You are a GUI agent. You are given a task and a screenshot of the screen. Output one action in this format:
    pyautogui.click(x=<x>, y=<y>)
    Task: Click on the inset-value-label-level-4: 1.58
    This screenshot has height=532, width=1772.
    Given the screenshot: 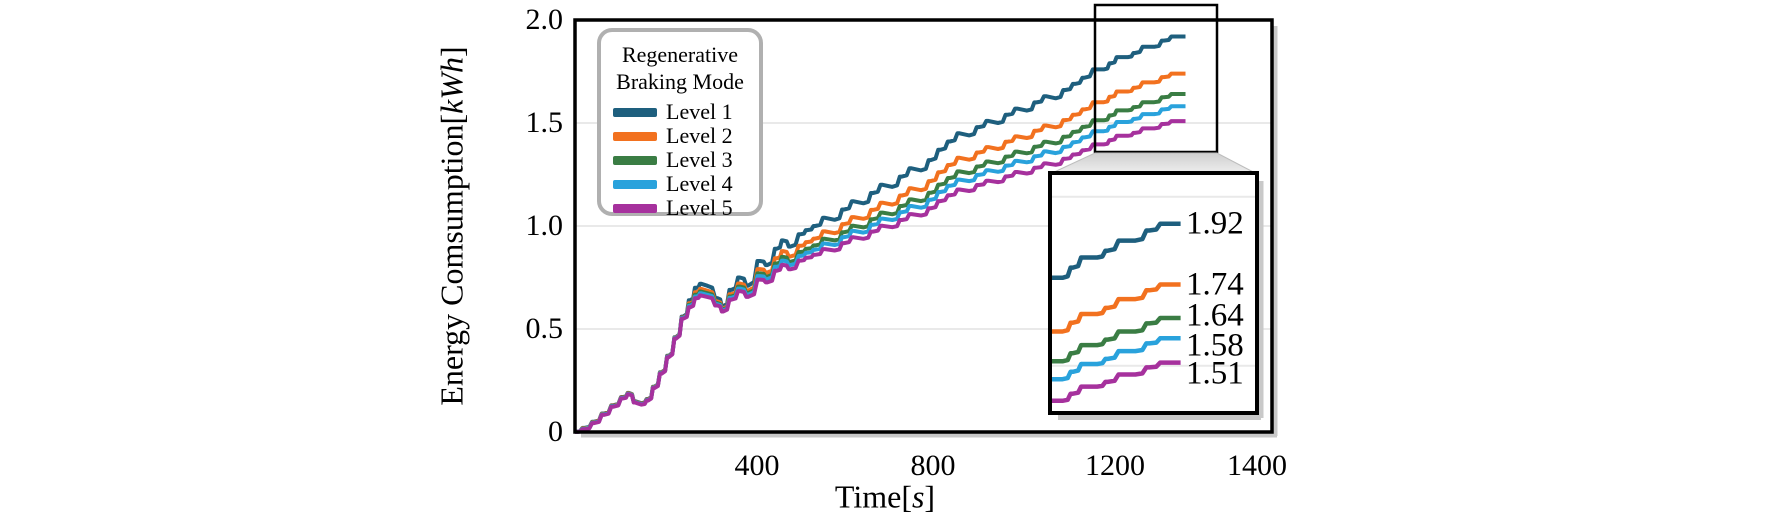 What is the action you would take?
    pyautogui.click(x=1215, y=345)
    